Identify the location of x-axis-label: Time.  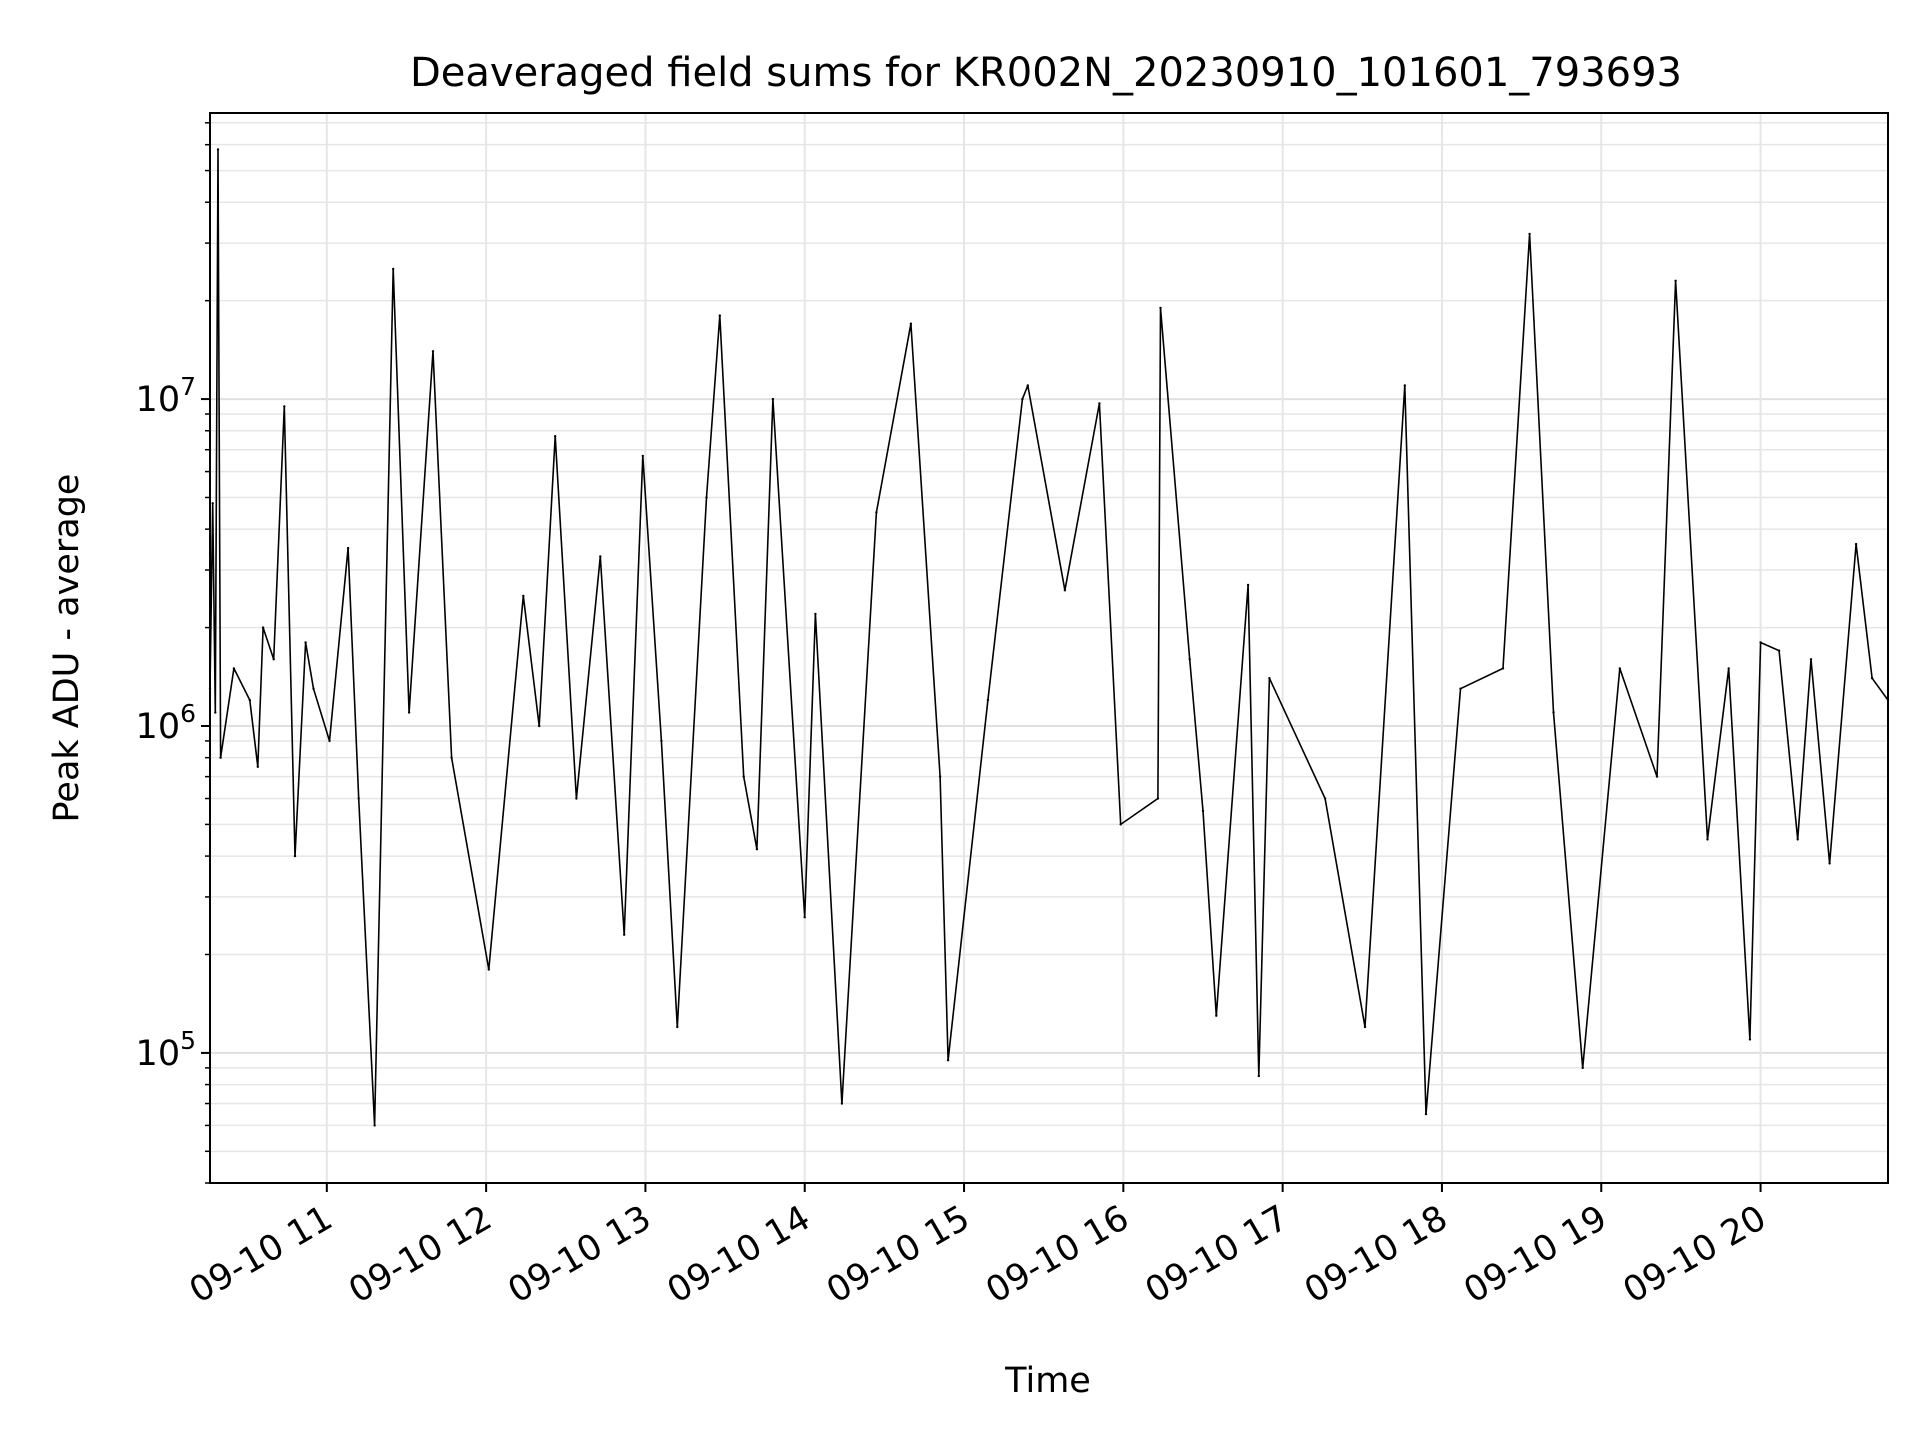
(1047, 1381).